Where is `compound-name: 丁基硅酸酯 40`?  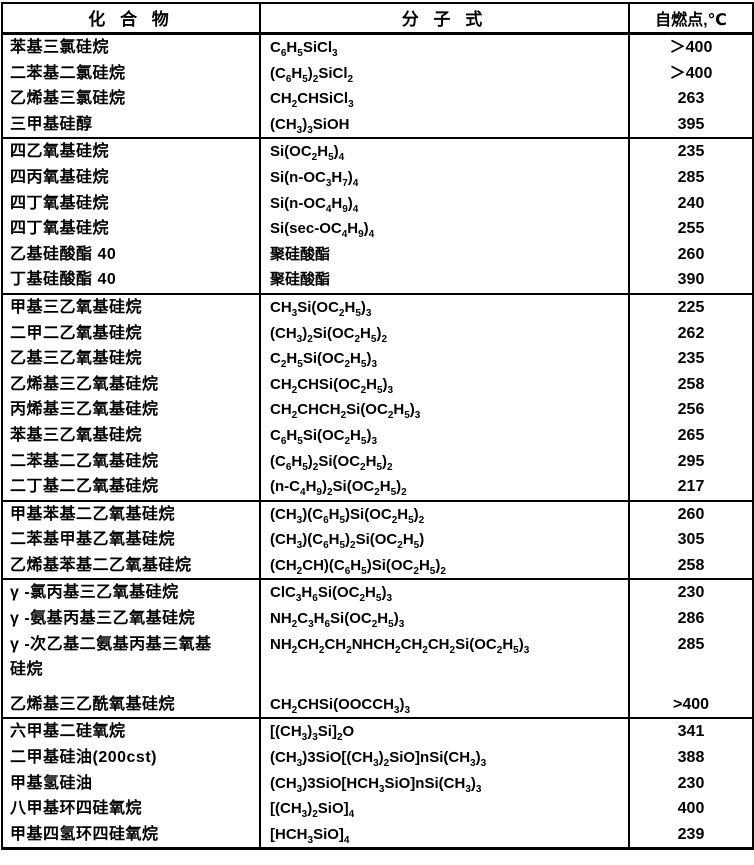
compound-name: 丁基硅酸酯 40 is located at coordinates (131, 280).